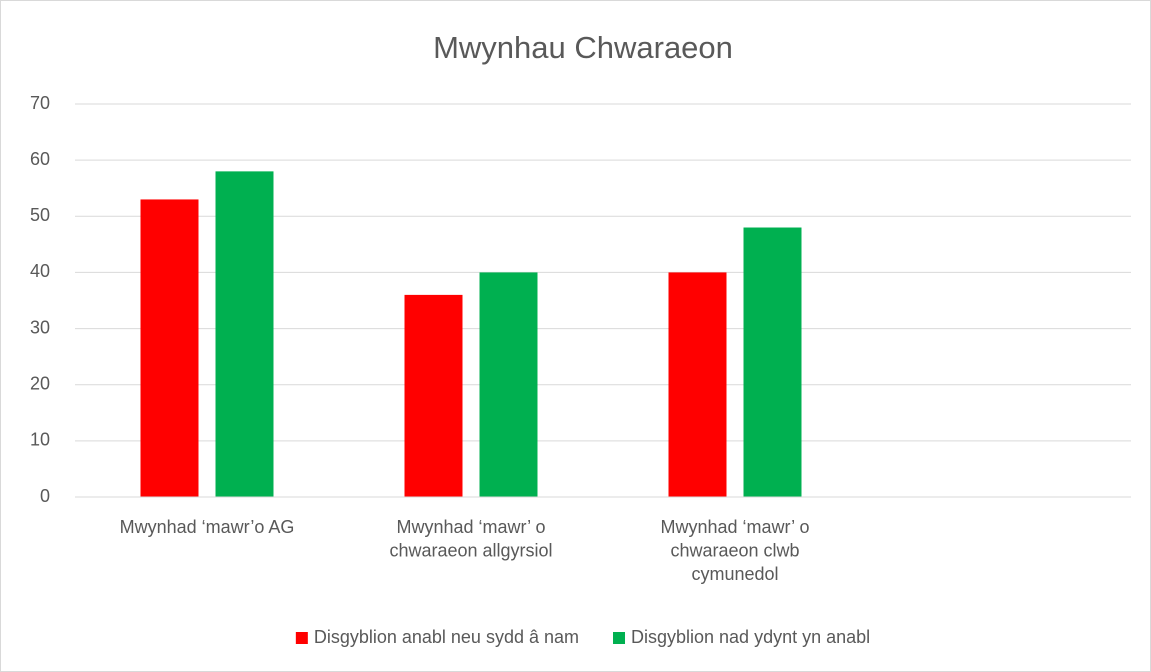 The height and width of the screenshot is (672, 1151). Describe the element at coordinates (583, 47) in the screenshot. I see `chart-title: Mwynhau Chwaraeon` at that location.